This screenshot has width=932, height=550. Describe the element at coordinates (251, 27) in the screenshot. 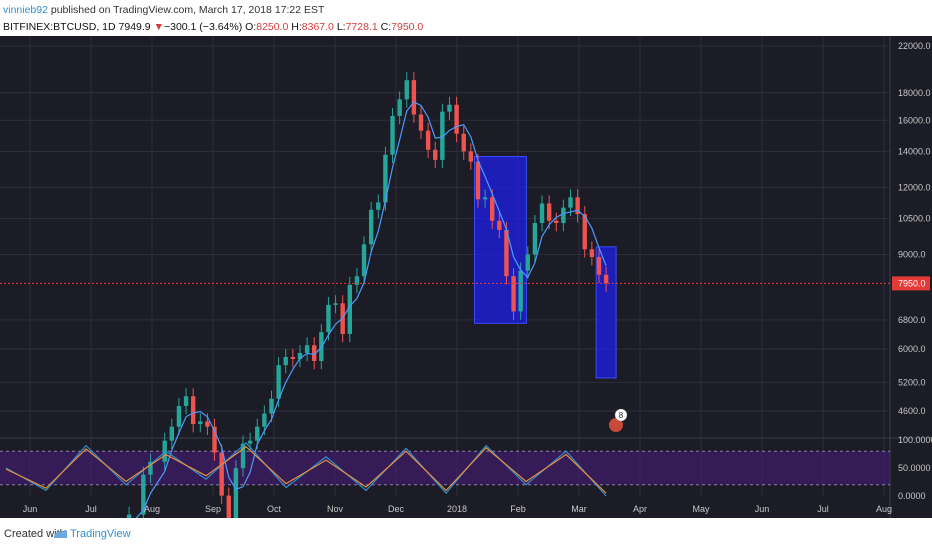

I see `open-label: O:` at that location.